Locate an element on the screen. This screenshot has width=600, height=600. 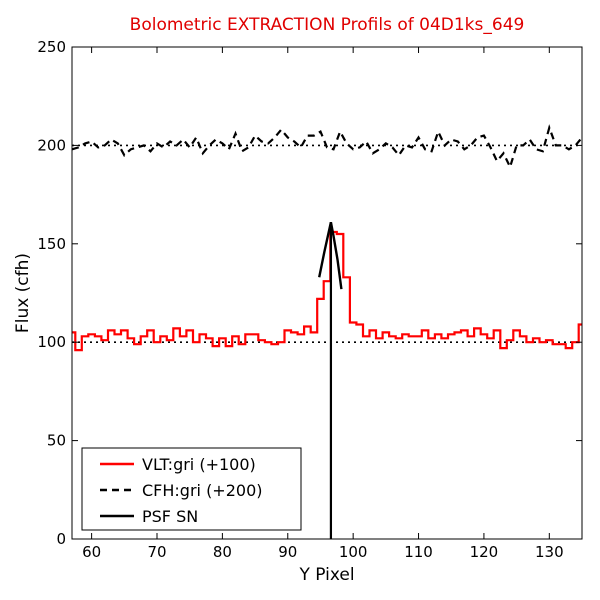
x-tick-label: 90 is located at coordinates (287, 552).